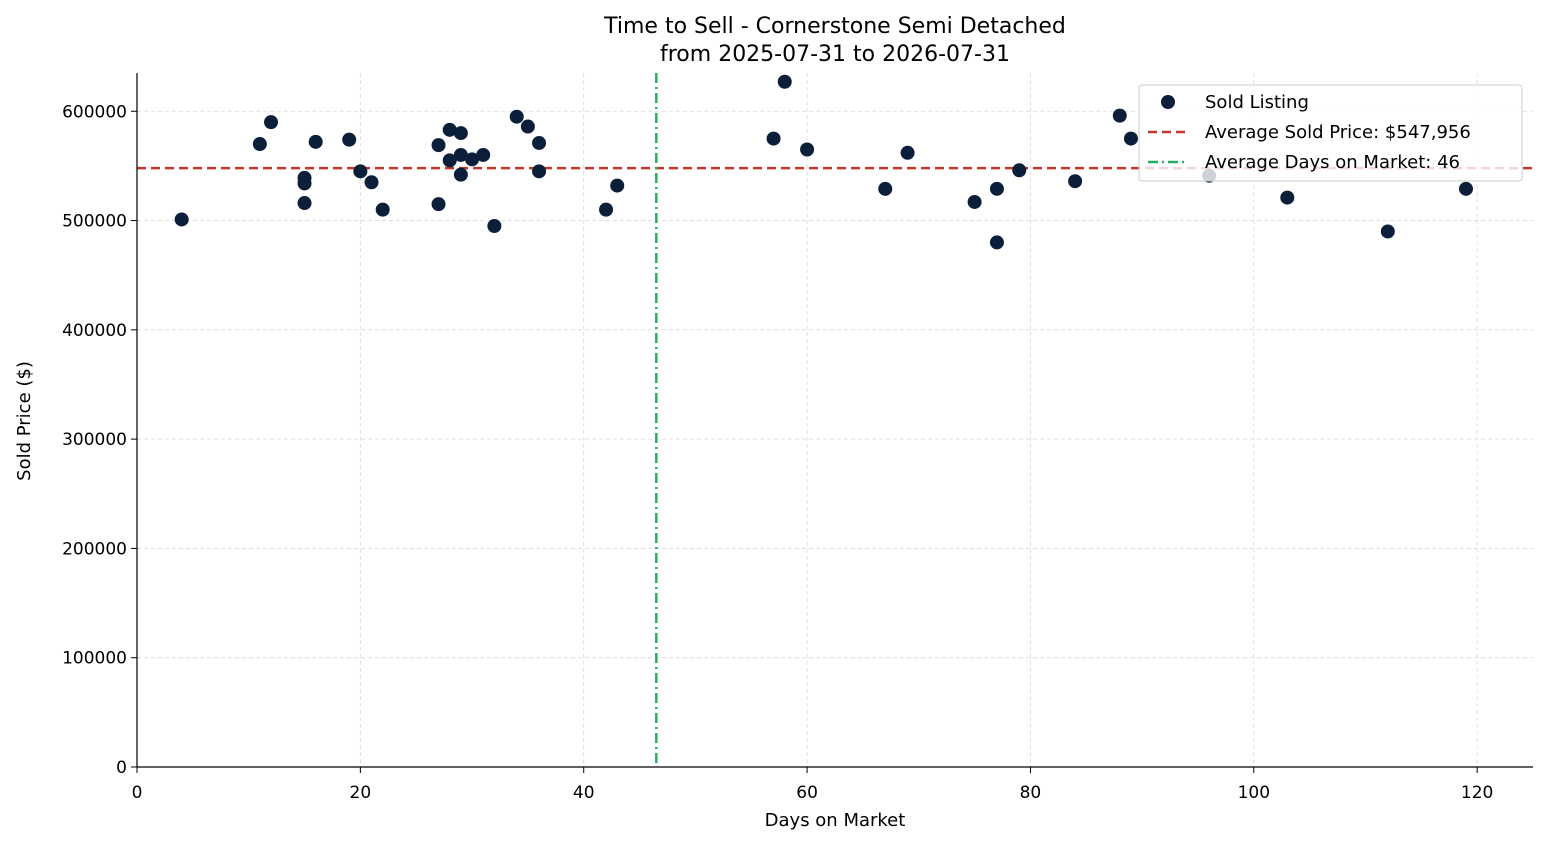  I want to click on y-axis-label: Sold Price ($), so click(24, 421).